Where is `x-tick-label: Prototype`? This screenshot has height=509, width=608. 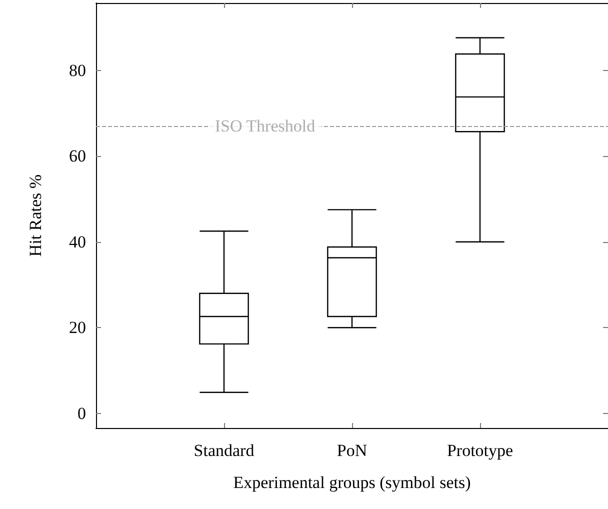
x-tick-label: Prototype is located at coordinates (480, 450).